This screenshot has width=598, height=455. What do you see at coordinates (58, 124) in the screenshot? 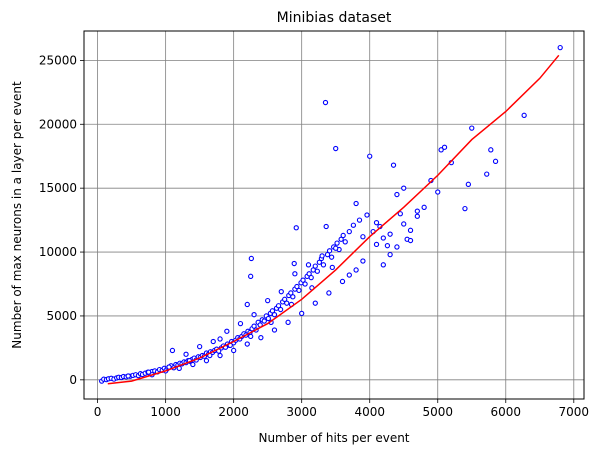
I see `y-tick-label: 20000` at bounding box center [58, 124].